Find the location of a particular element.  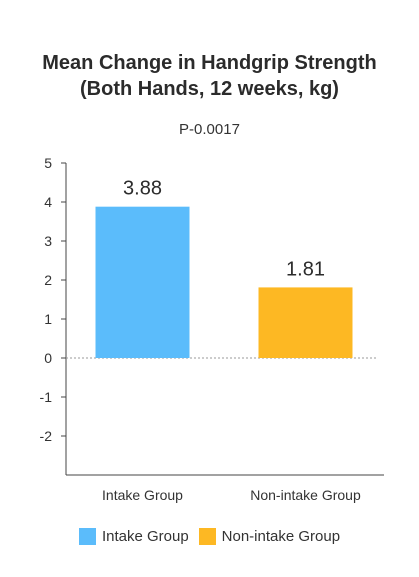

chart-title-line-1: Mean Change in Handgrip Strength is located at coordinates (209, 63).